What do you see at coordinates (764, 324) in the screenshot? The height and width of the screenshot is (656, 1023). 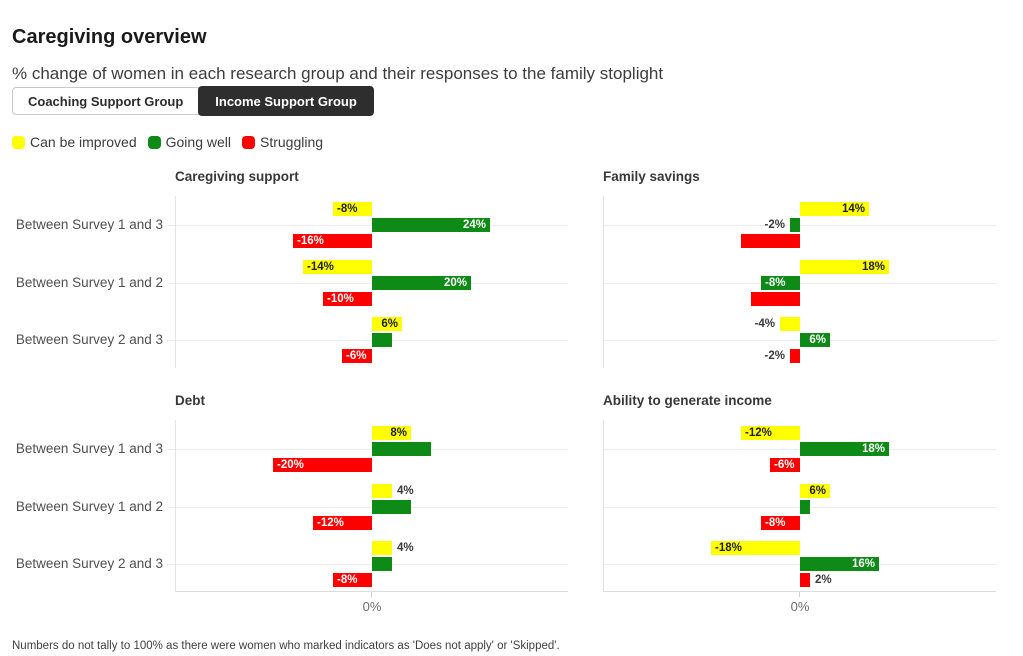 I see `bar-label: -4%` at bounding box center [764, 324].